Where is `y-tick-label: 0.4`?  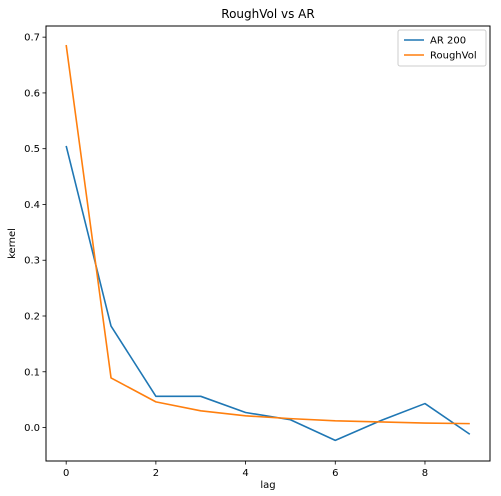 y-tick-label: 0.4 is located at coordinates (32, 205).